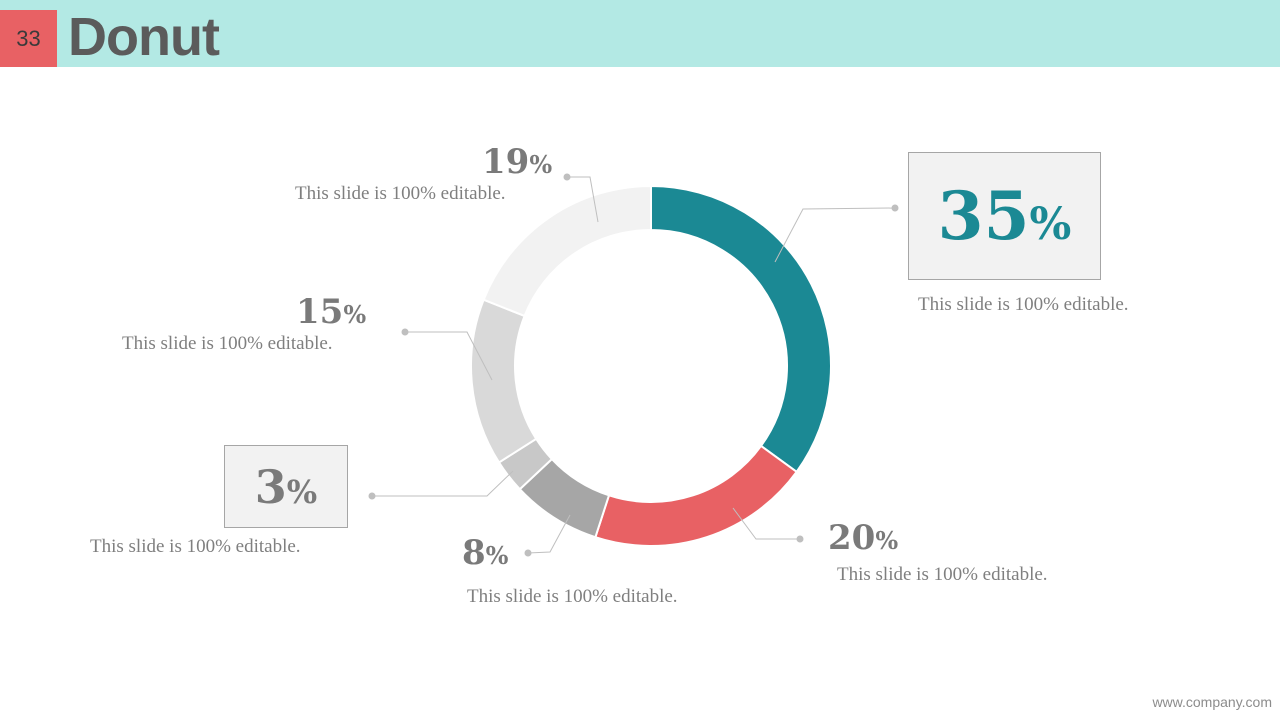 The image size is (1280, 720). I want to click on highlight-box-35: 35%, so click(1004, 216).